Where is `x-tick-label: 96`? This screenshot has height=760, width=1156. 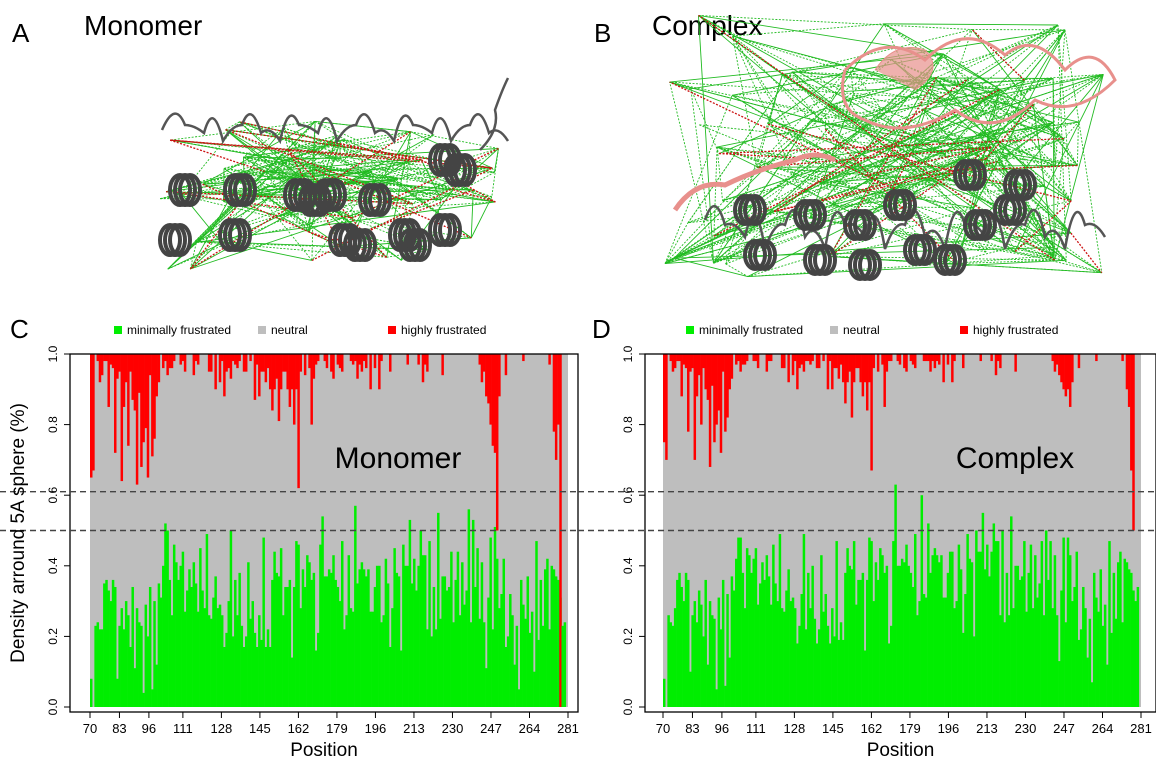
x-tick-label: 96 is located at coordinates (722, 728).